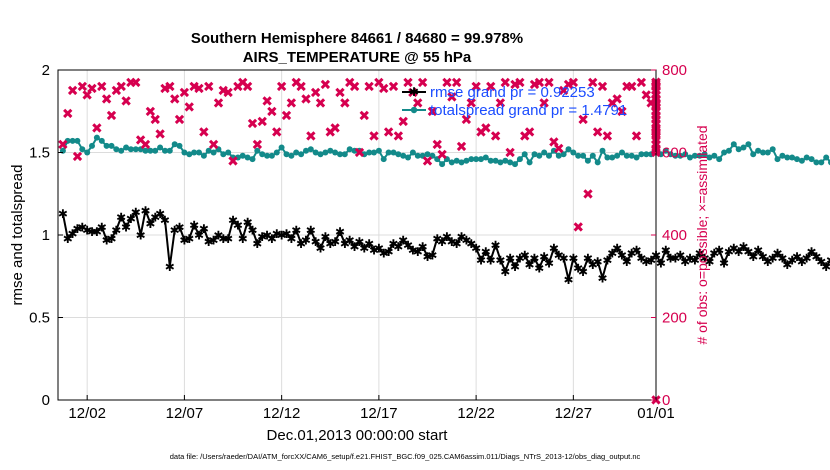 This screenshot has width=830, height=470. I want to click on chart-title-line-2: AIRS_TEMPERATURE @ 55 hPa, so click(357, 57).